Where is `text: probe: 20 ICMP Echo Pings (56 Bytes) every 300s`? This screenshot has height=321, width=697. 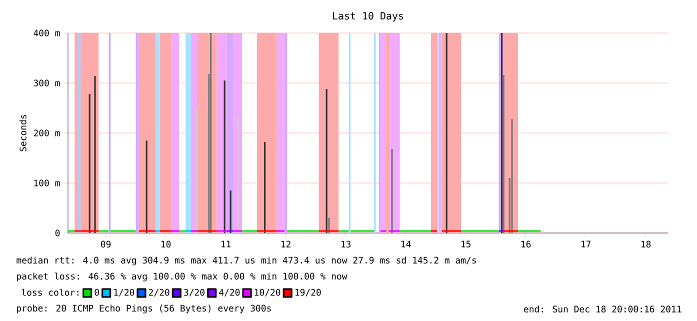 text: probe: 20 ICMP Echo Pings (56 Bytes) every 300s is located at coordinates (144, 309).